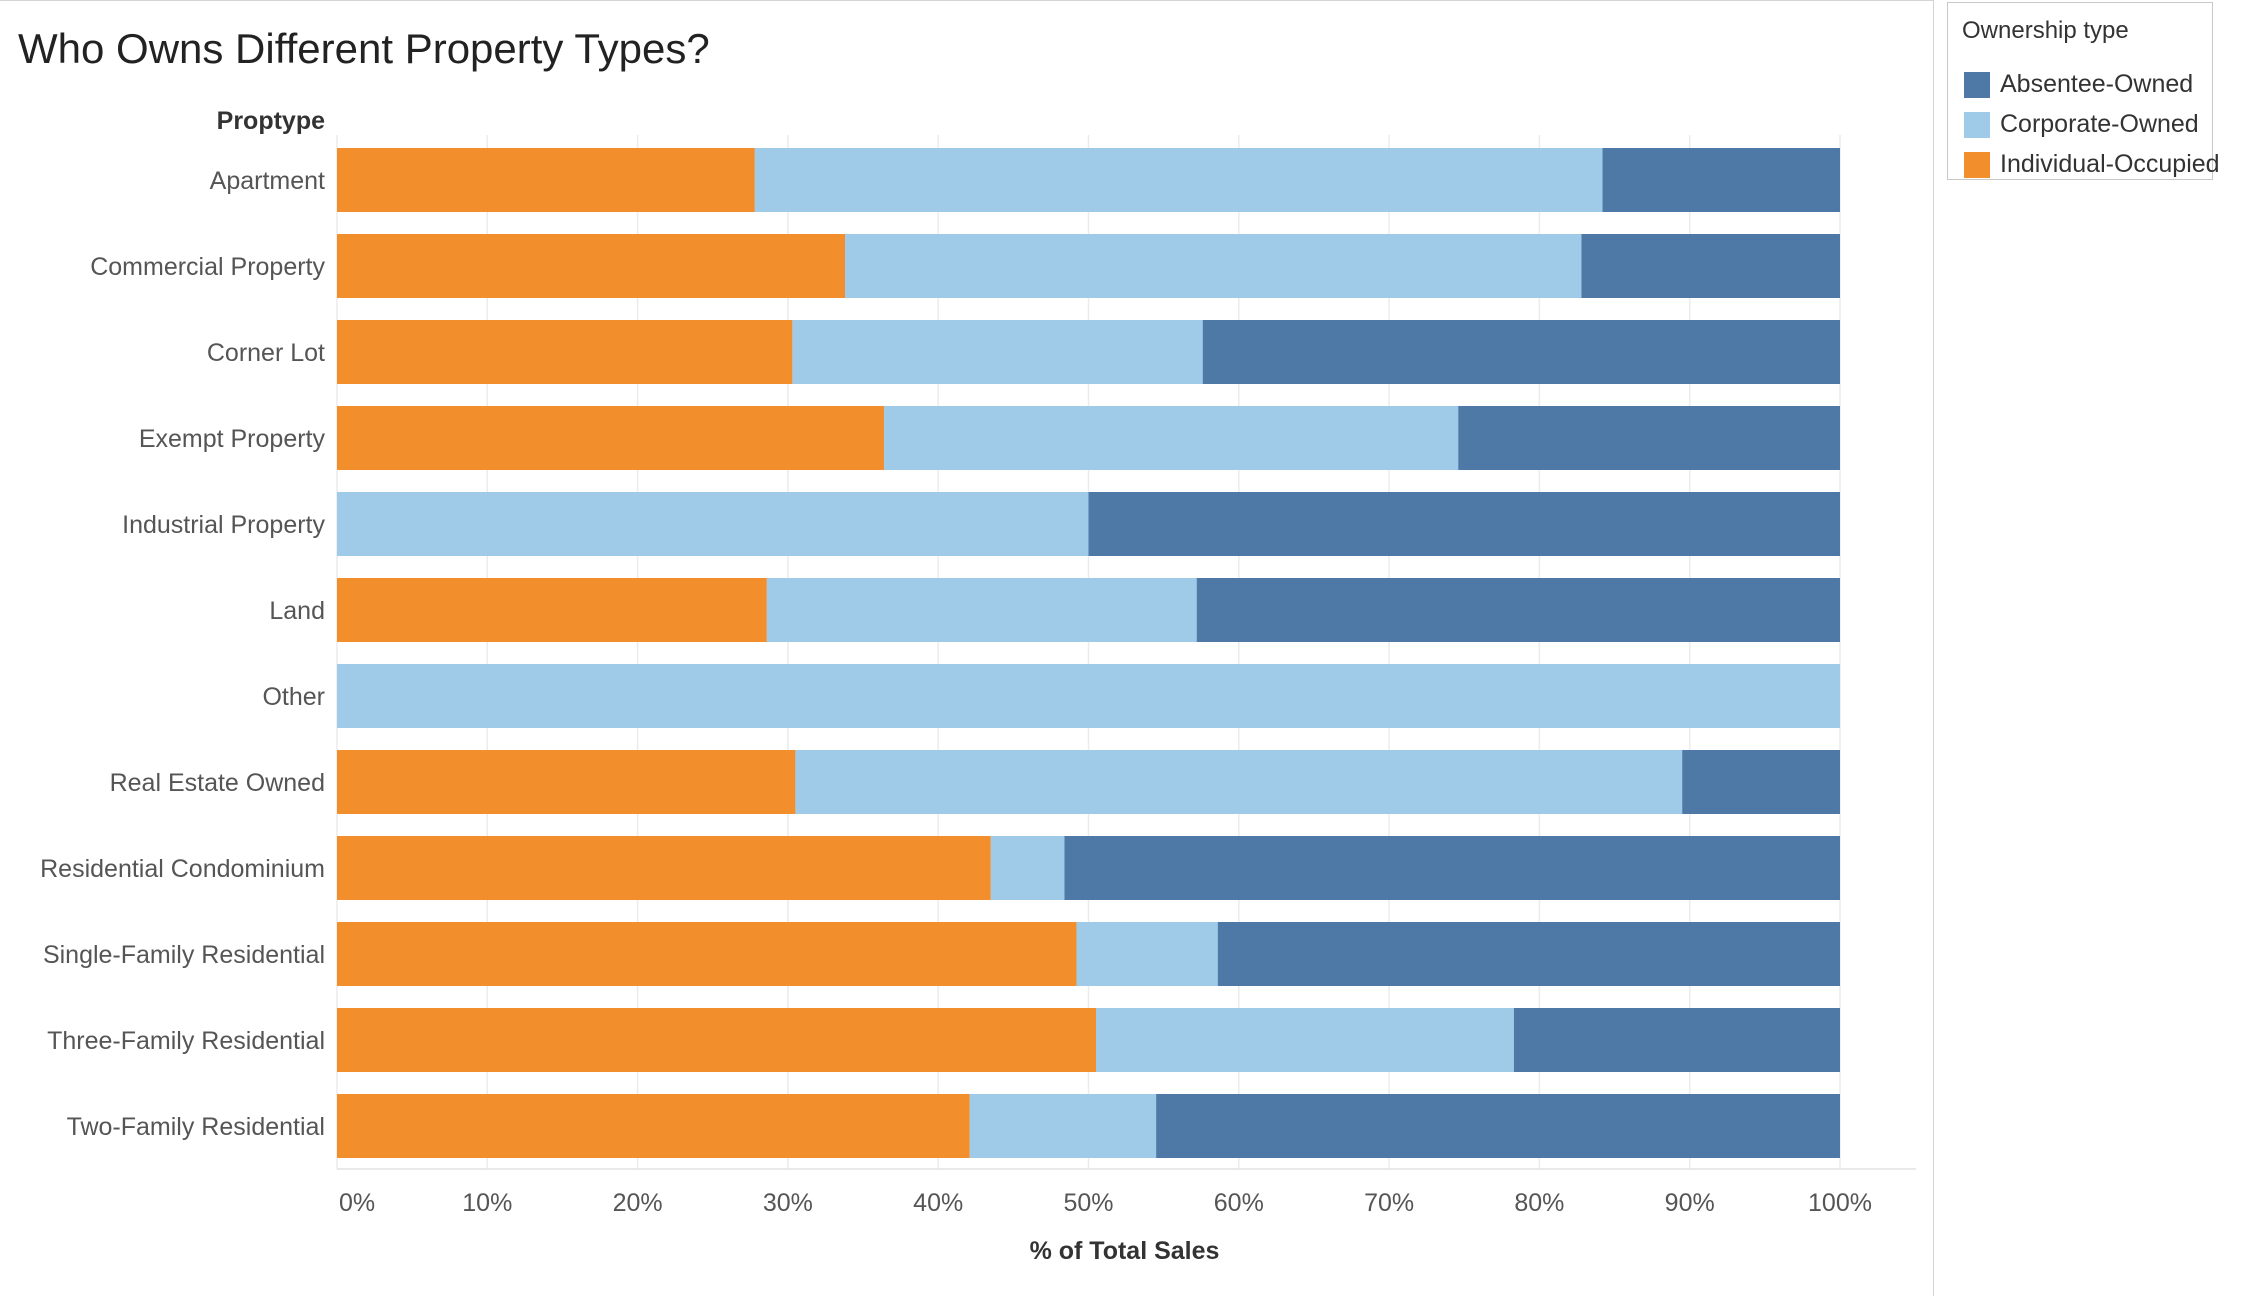 The width and height of the screenshot is (2260, 1296). What do you see at coordinates (717, 1040) in the screenshot?
I see `bar-individual-occupied-three-family-residential` at bounding box center [717, 1040].